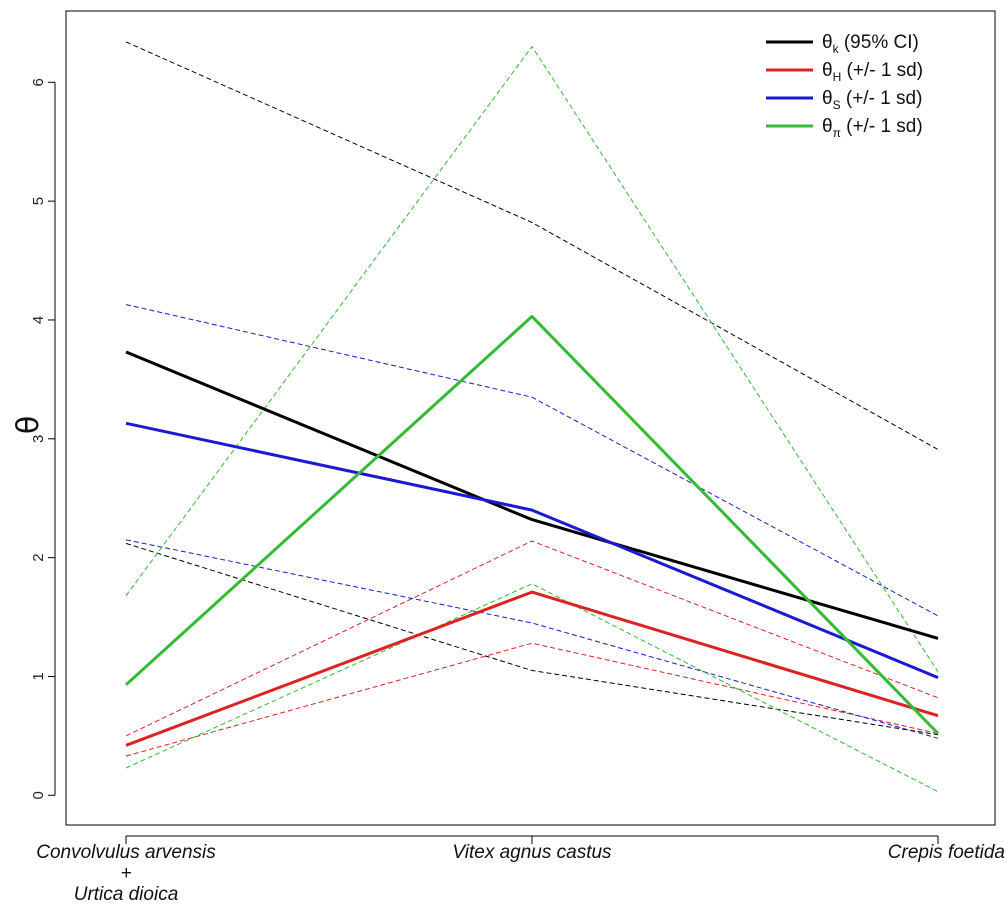  Describe the element at coordinates (532, 852) in the screenshot. I see `x-tick-label-1-0: Vitex agnus castus` at that location.